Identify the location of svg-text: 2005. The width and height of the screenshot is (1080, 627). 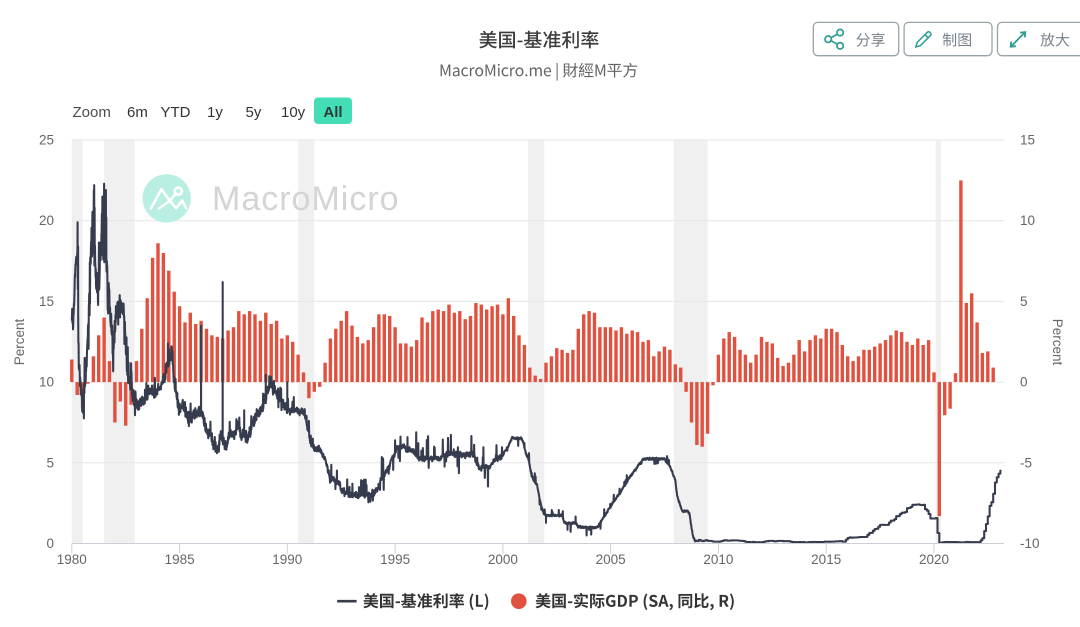
(611, 559).